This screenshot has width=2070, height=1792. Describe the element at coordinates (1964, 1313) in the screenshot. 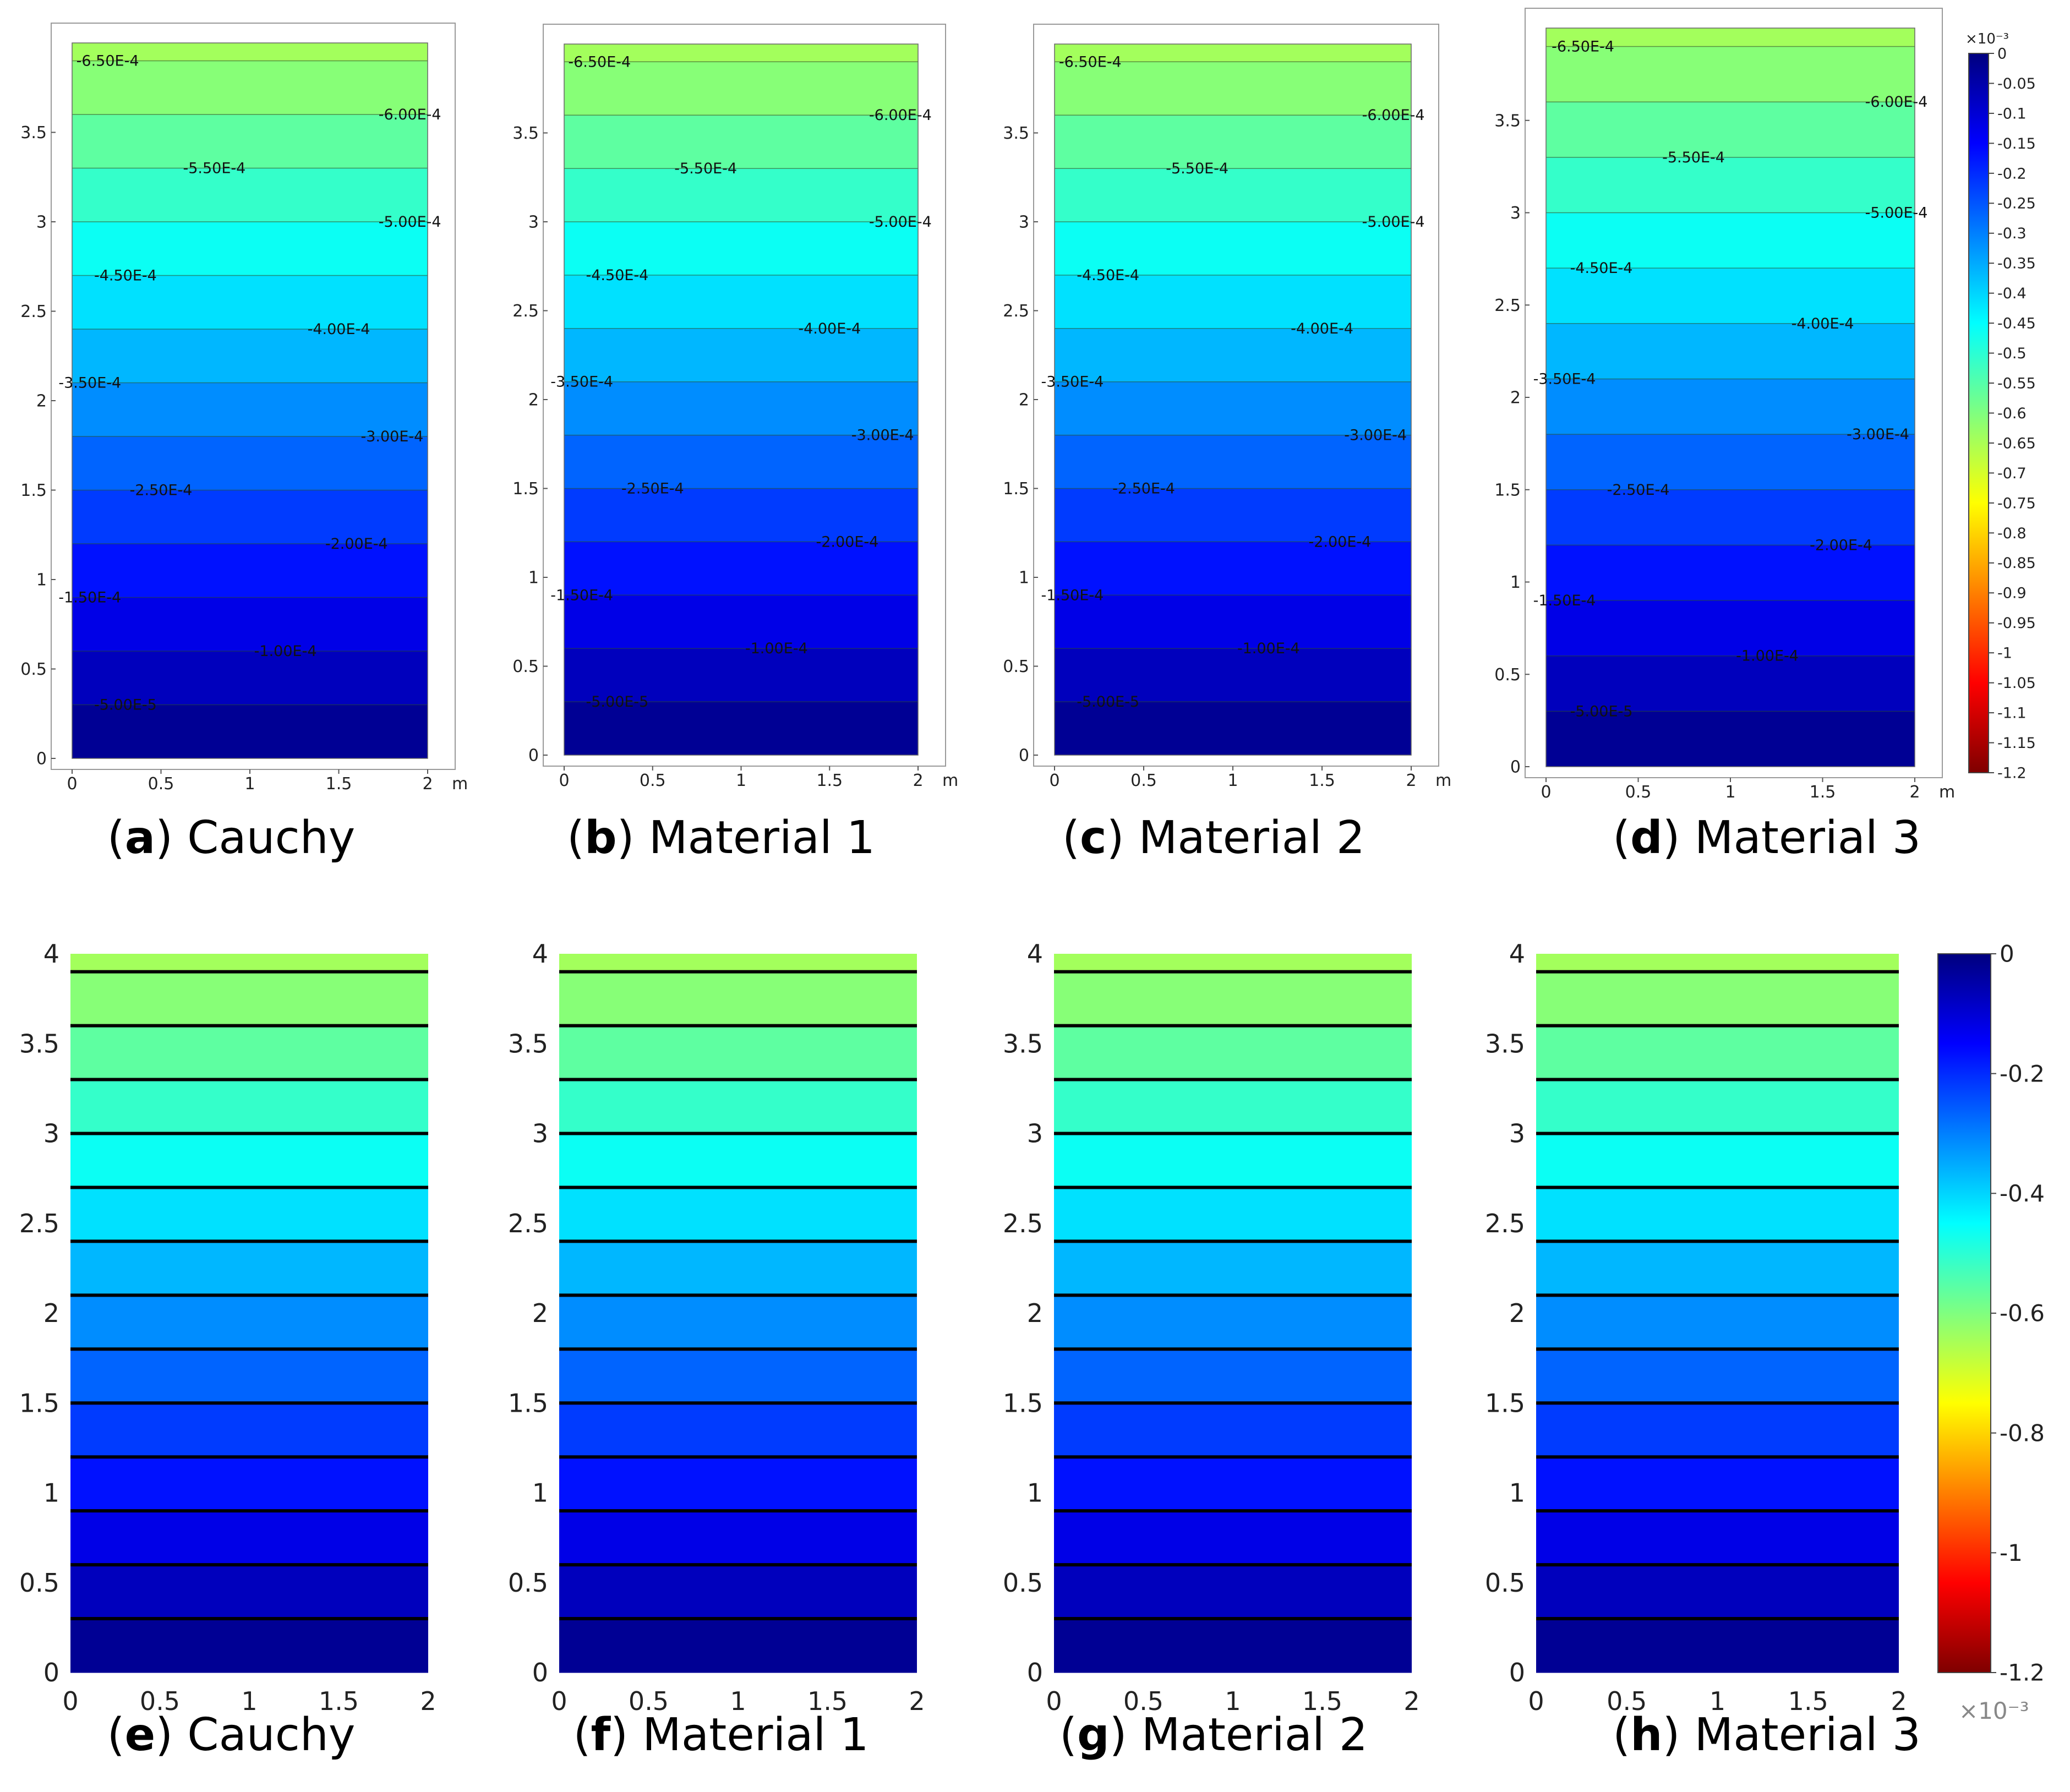

I see `colorbar-gradient` at that location.